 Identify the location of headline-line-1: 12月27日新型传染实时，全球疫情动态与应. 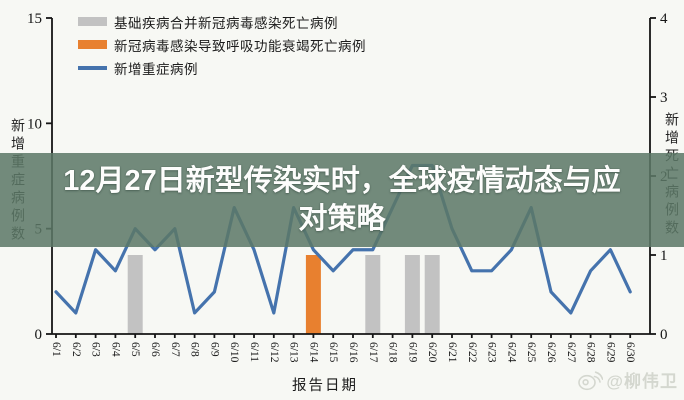
(342, 181).